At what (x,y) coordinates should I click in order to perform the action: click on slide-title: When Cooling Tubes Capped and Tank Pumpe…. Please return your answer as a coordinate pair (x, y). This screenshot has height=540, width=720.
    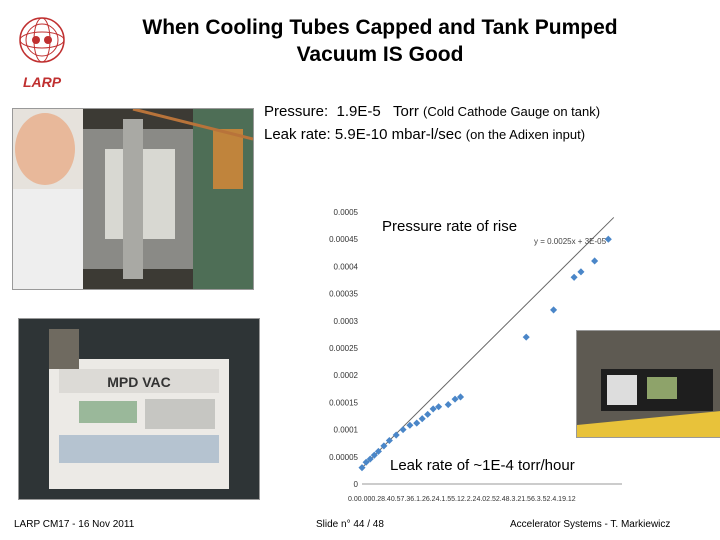
    Looking at the image, I should click on (380, 41).